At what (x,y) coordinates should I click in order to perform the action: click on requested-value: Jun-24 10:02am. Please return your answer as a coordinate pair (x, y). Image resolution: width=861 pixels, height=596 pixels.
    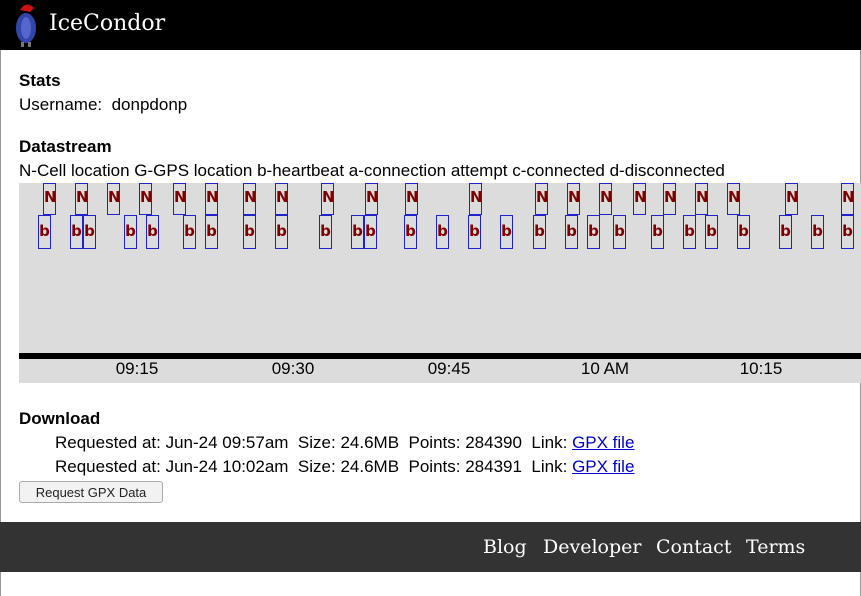
    Looking at the image, I should click on (227, 466).